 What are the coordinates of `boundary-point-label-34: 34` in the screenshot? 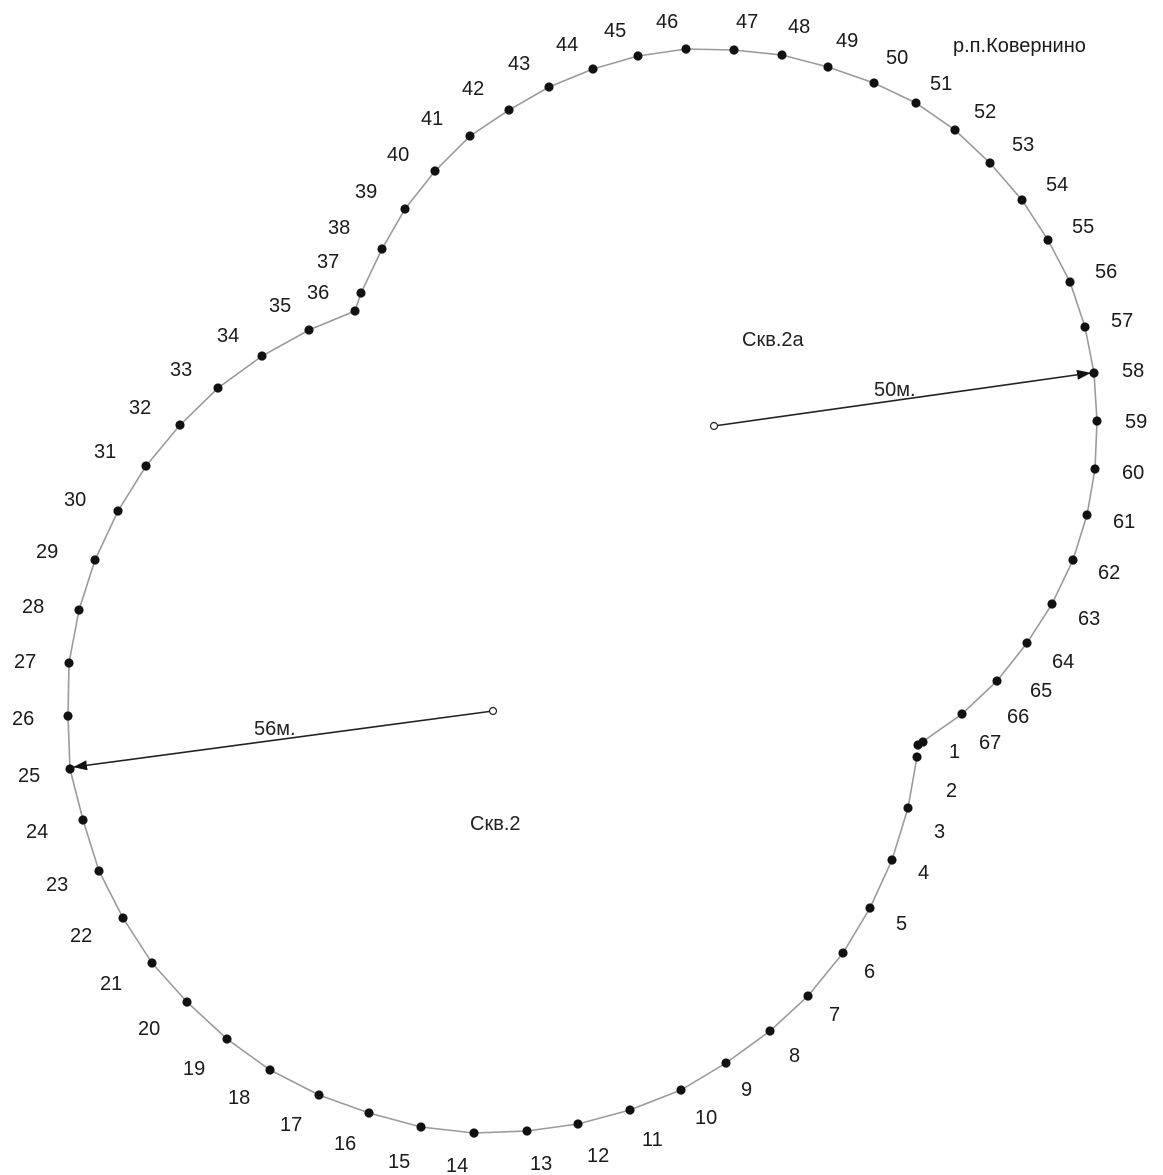 It's located at (228, 336).